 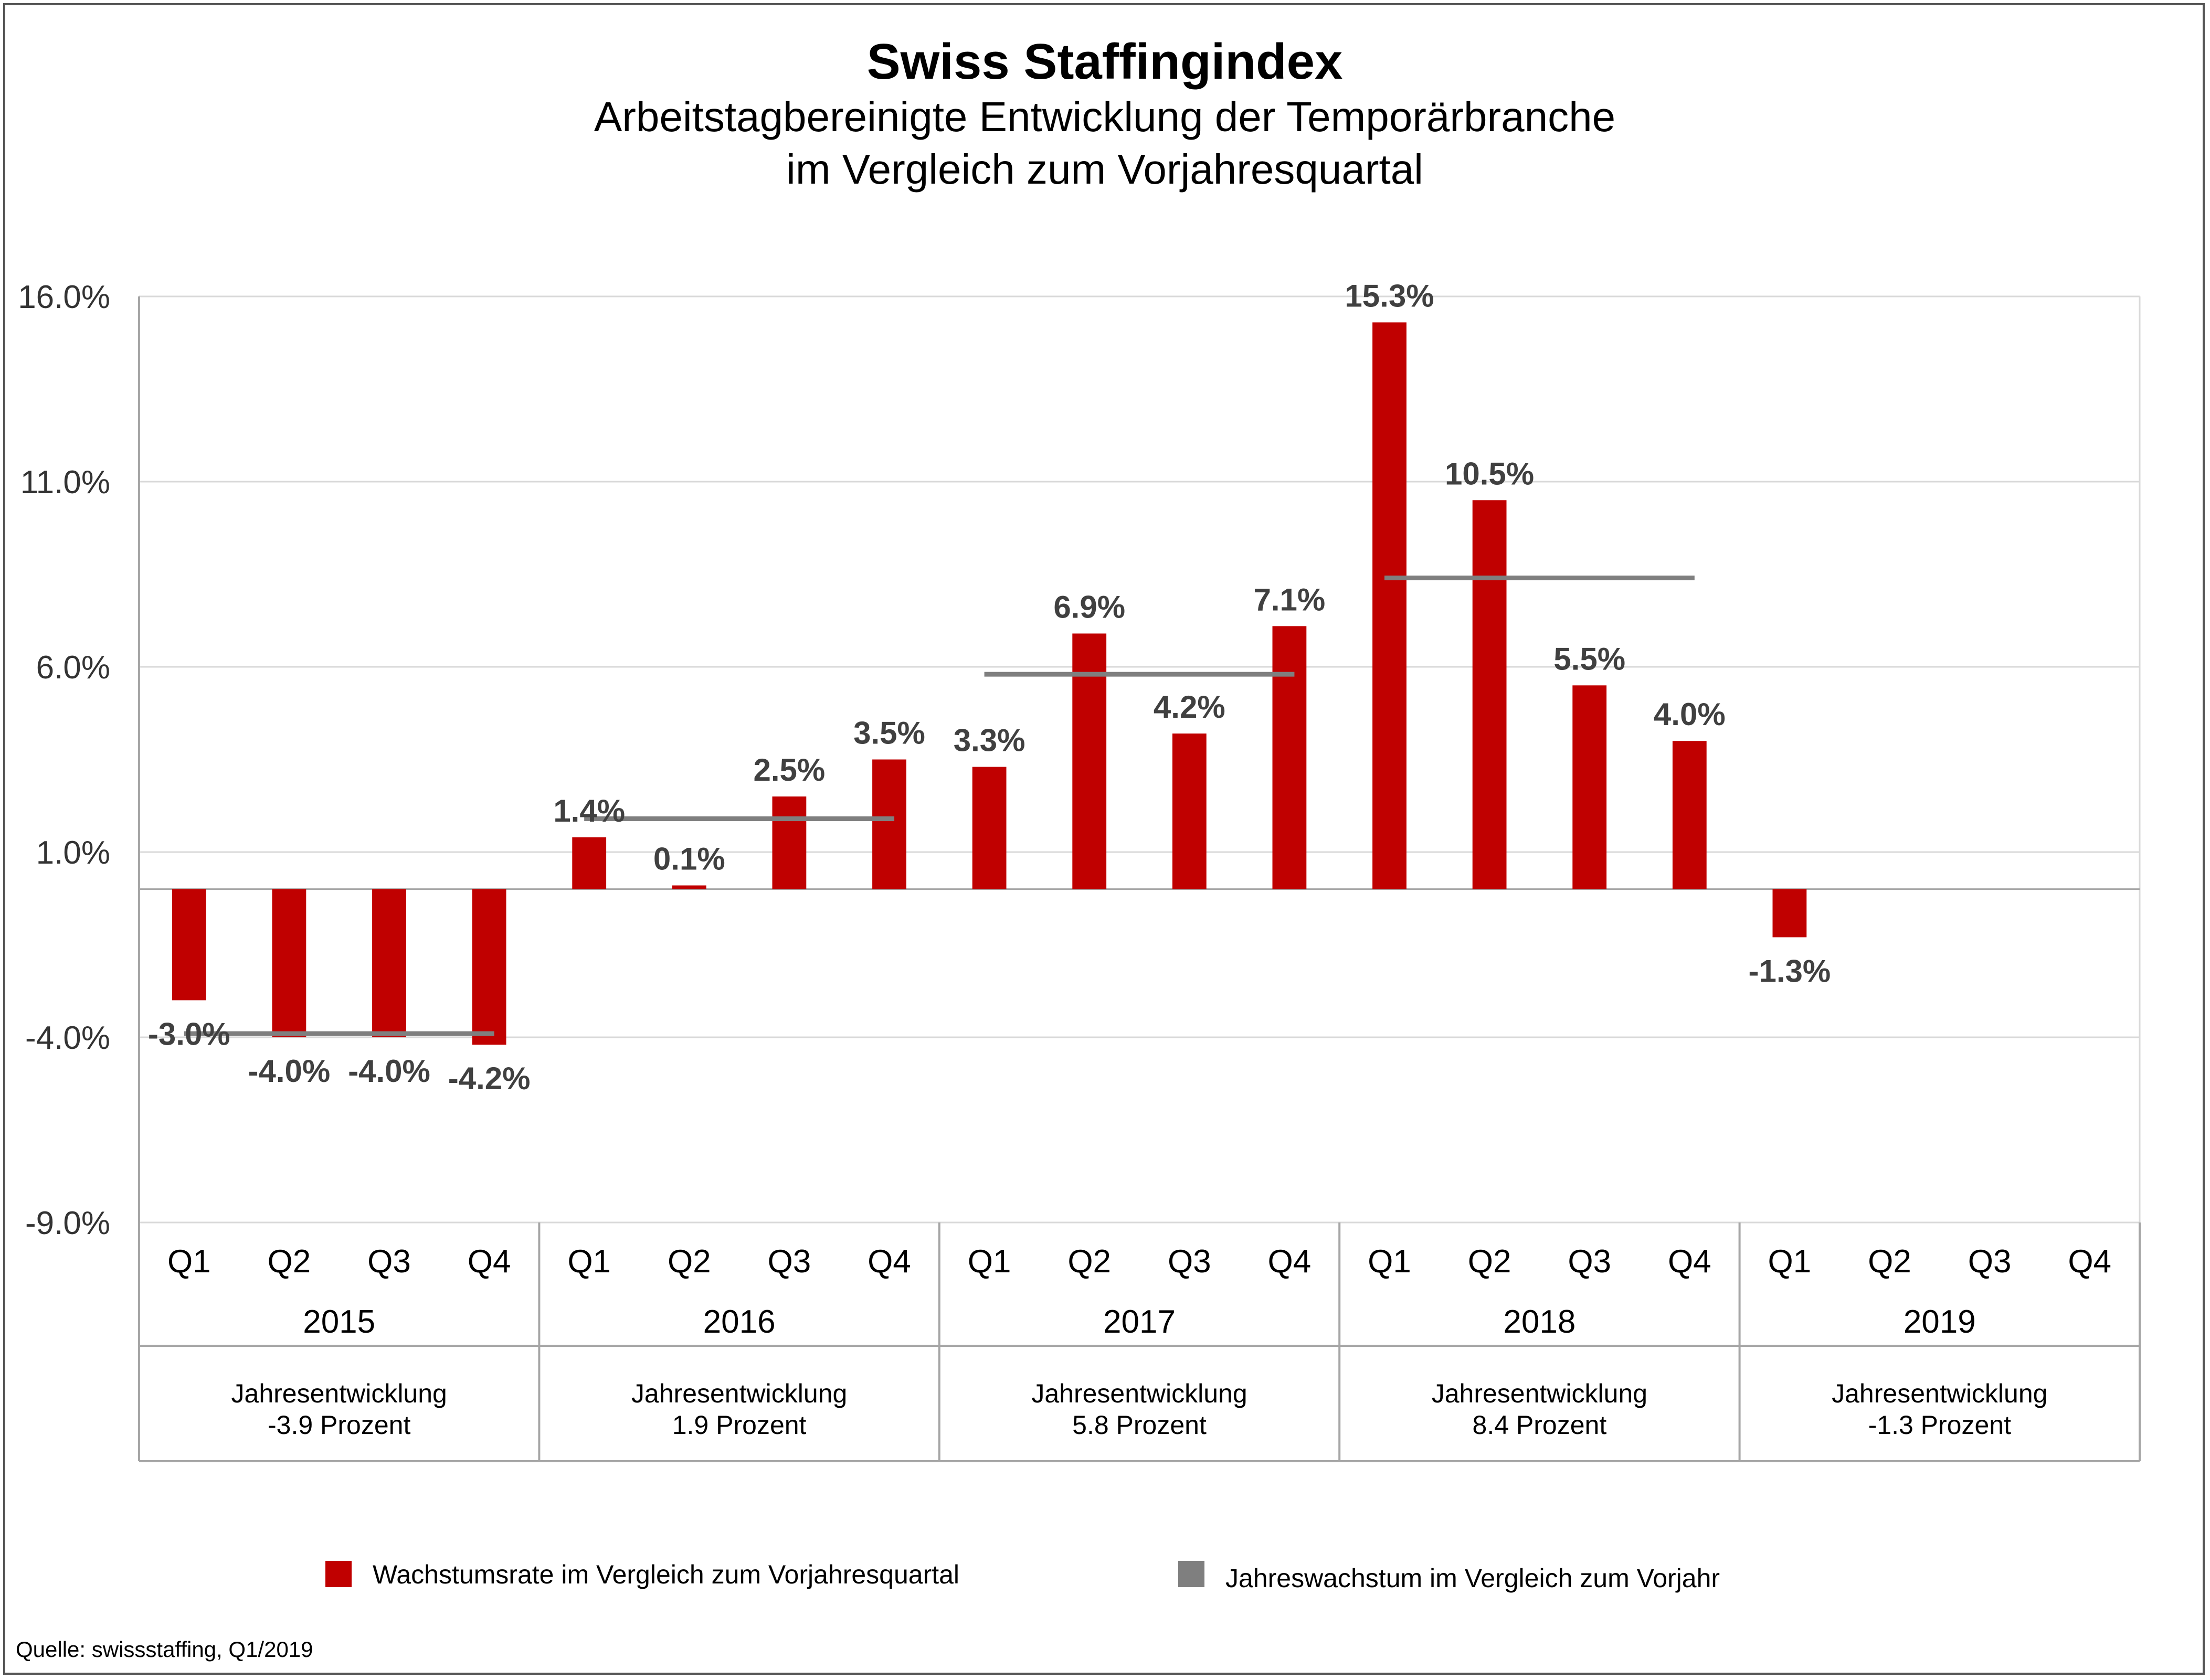 What do you see at coordinates (689, 887) in the screenshot?
I see `bar-2016-Q2` at bounding box center [689, 887].